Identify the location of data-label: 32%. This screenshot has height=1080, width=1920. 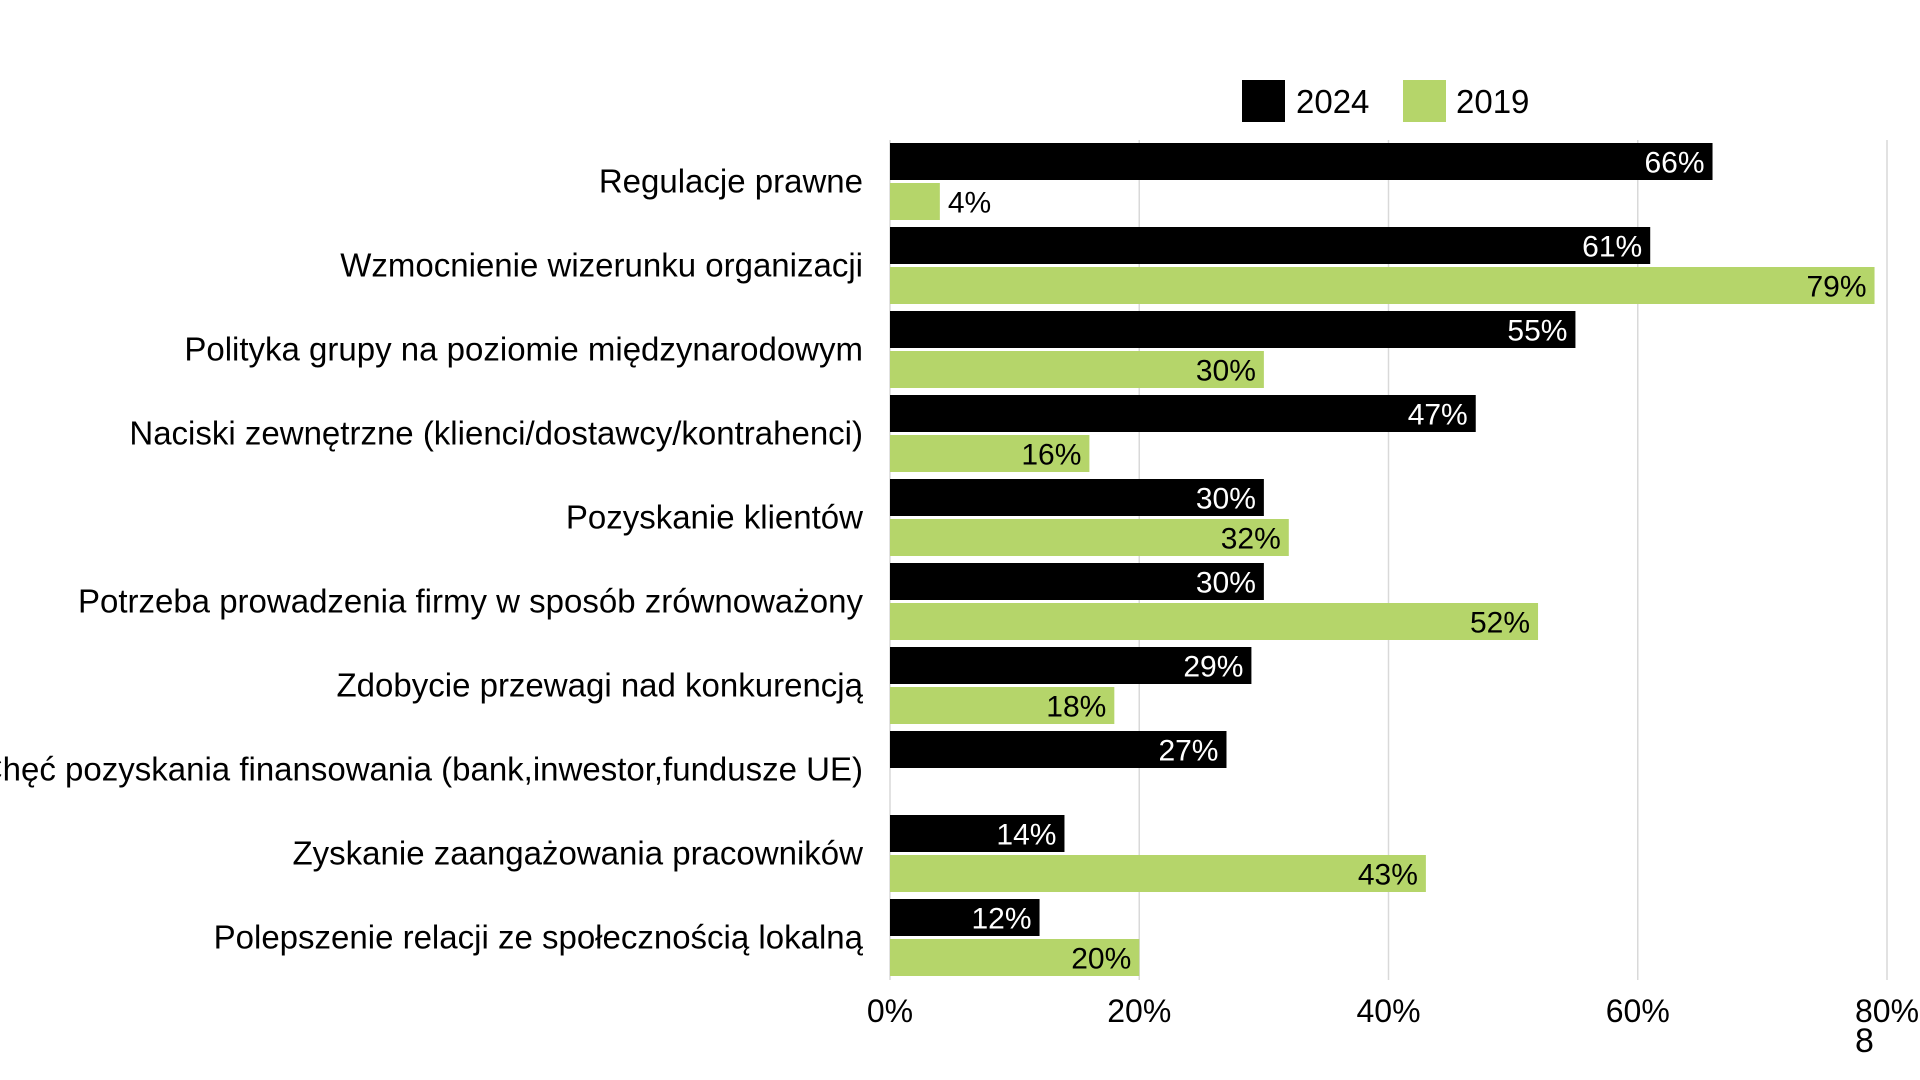
(1251, 539).